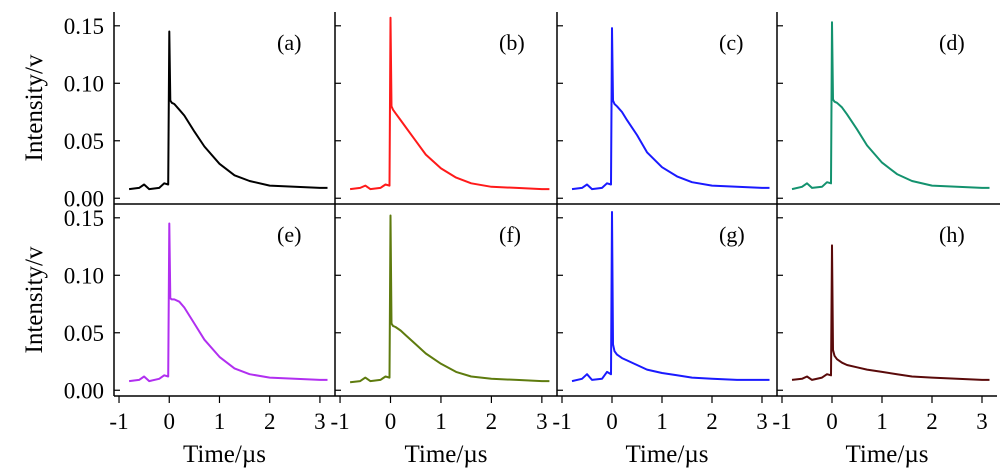  Describe the element at coordinates (289, 42) in the screenshot. I see `panel-label-1: (a)` at that location.